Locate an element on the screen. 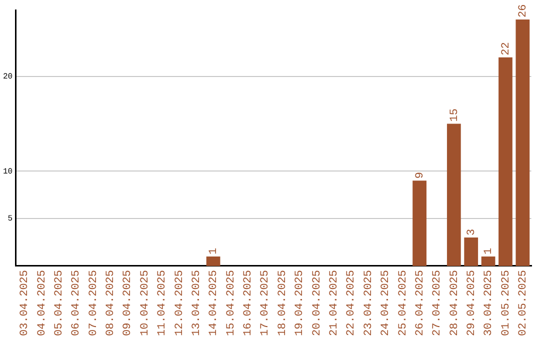  x-tick-label: 23.04.2025 is located at coordinates (368, 303).